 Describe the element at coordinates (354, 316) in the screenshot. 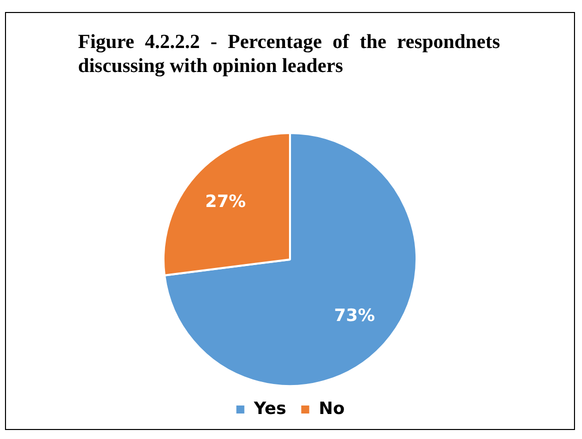

I see `data-label: 73%` at that location.